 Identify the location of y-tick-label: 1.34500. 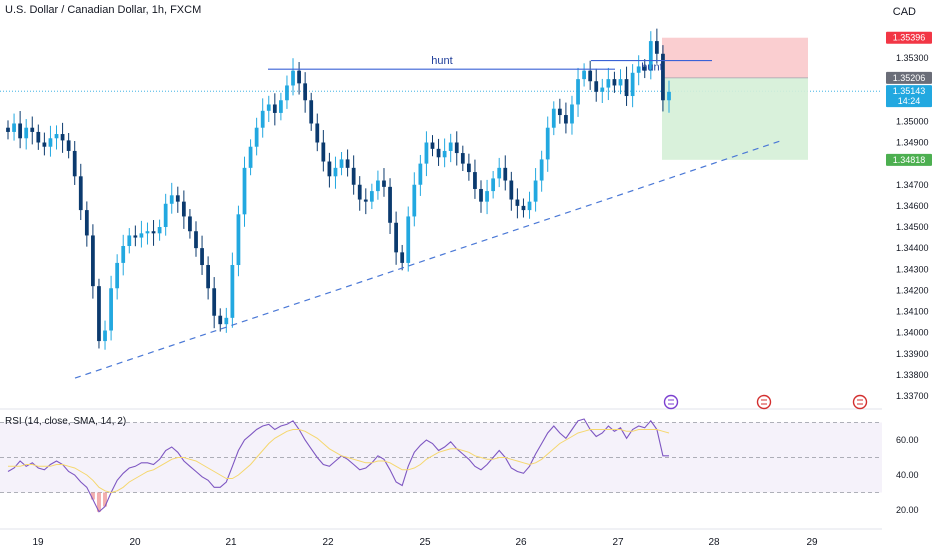
(912, 227).